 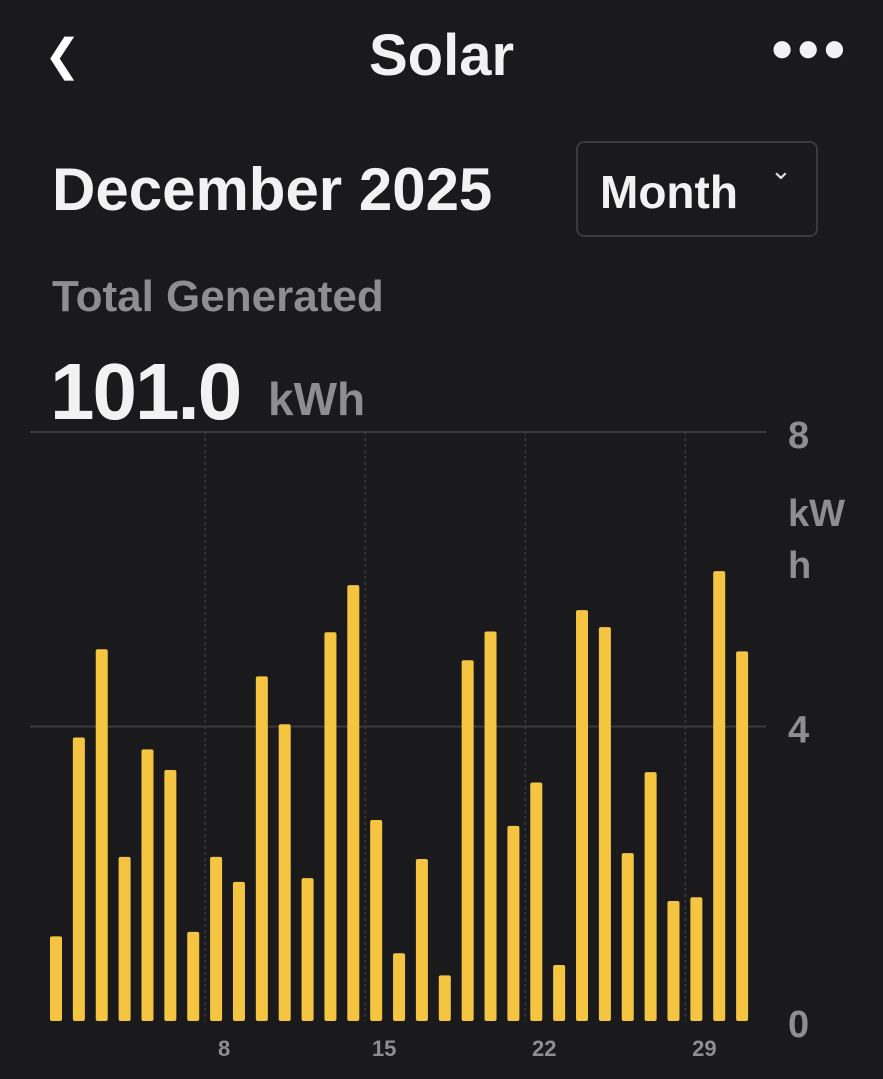 I want to click on y-tick-label: 8, so click(x=798, y=436).